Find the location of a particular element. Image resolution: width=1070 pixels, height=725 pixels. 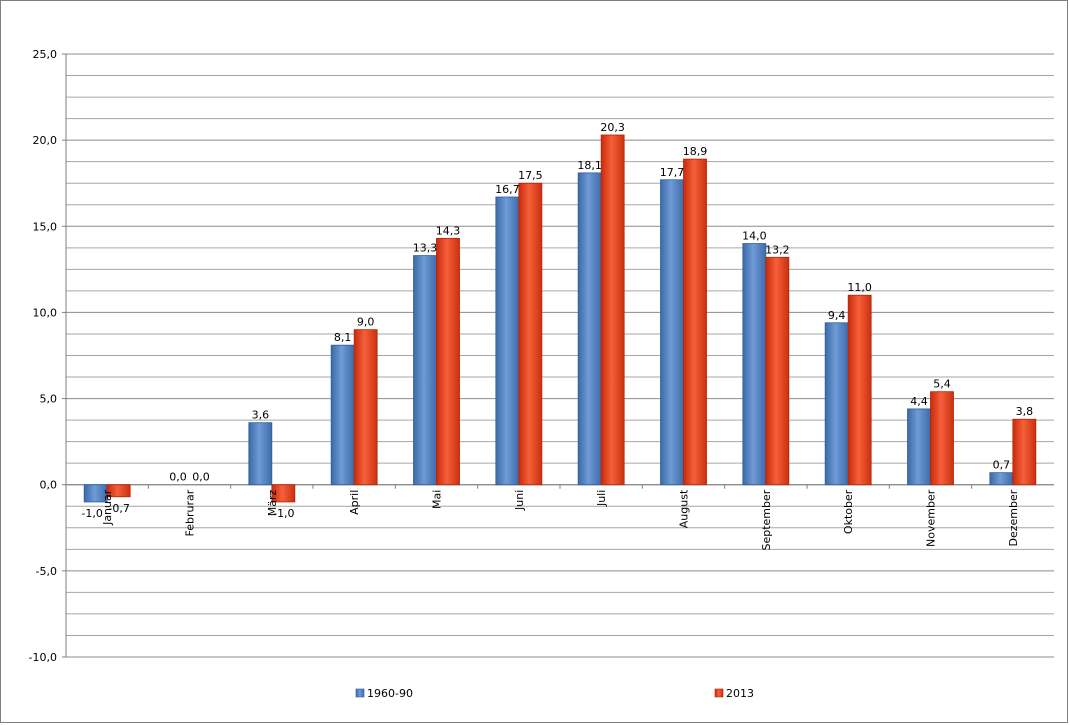

data-label: 18,1 is located at coordinates (589, 165).